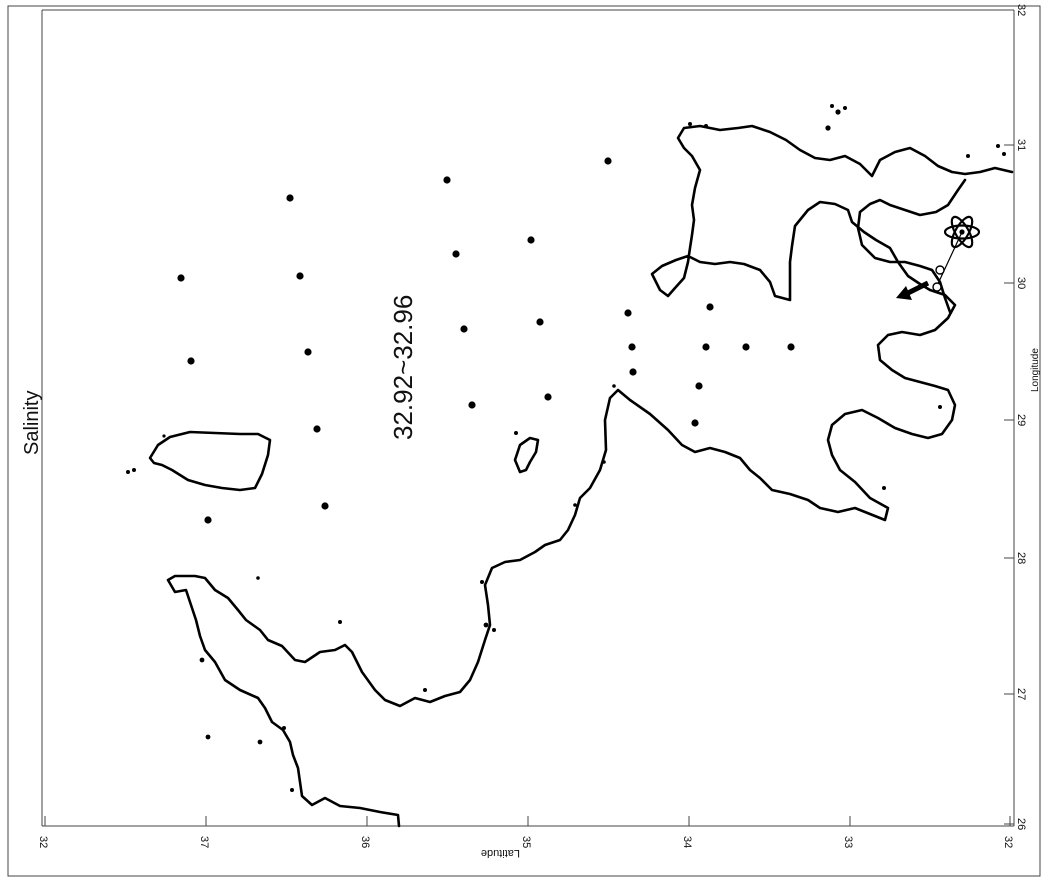 The height and width of the screenshot is (890, 1048). What do you see at coordinates (956, 253) in the screenshot?
I see `nuclear-atom-icon` at bounding box center [956, 253].